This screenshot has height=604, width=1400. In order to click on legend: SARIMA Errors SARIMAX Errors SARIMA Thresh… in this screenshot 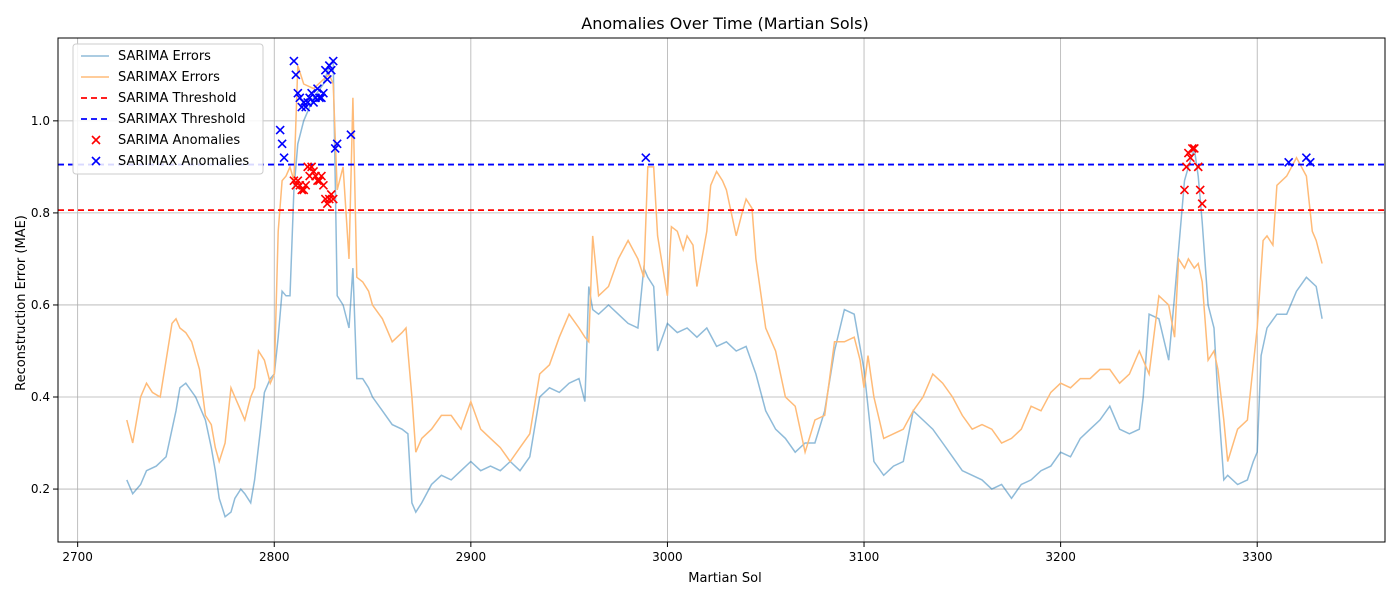, I will do `click(168, 109)`.